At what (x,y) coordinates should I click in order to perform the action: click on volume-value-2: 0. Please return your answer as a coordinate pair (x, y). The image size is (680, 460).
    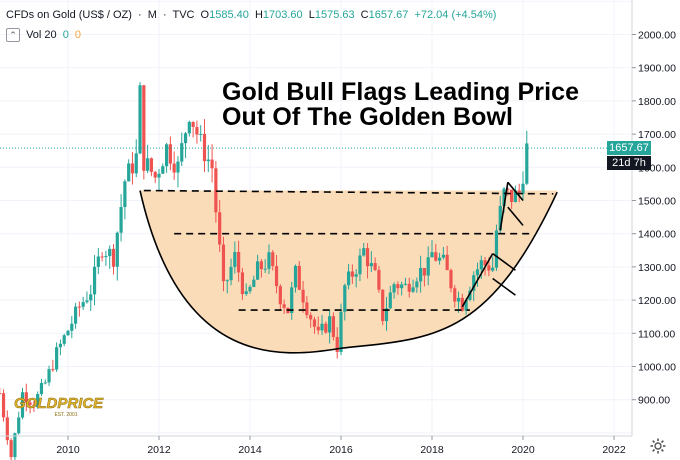
    Looking at the image, I should click on (78, 34).